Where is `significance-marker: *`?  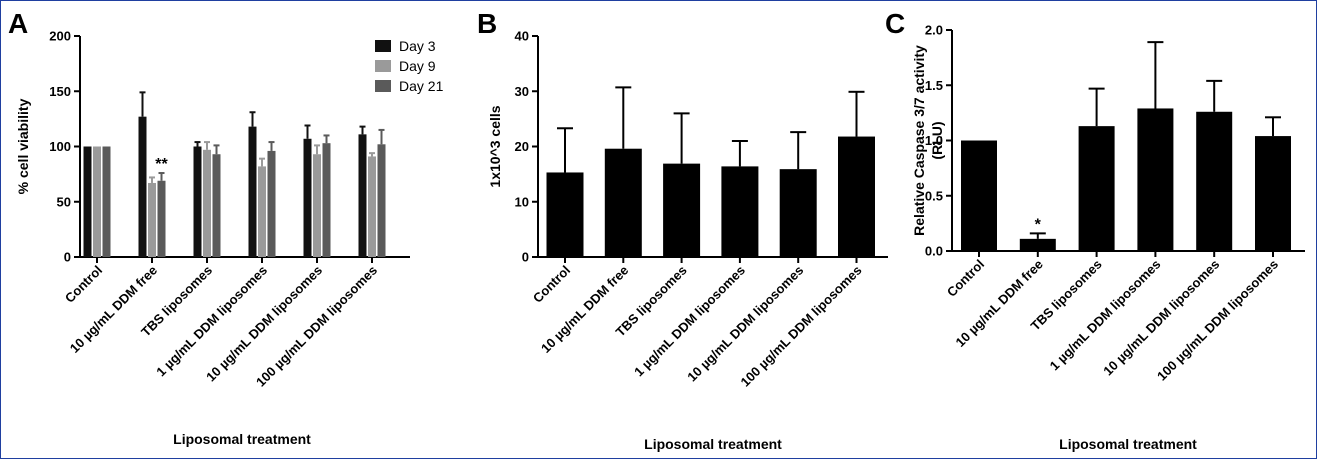
significance-marker: * is located at coordinates (1038, 224).